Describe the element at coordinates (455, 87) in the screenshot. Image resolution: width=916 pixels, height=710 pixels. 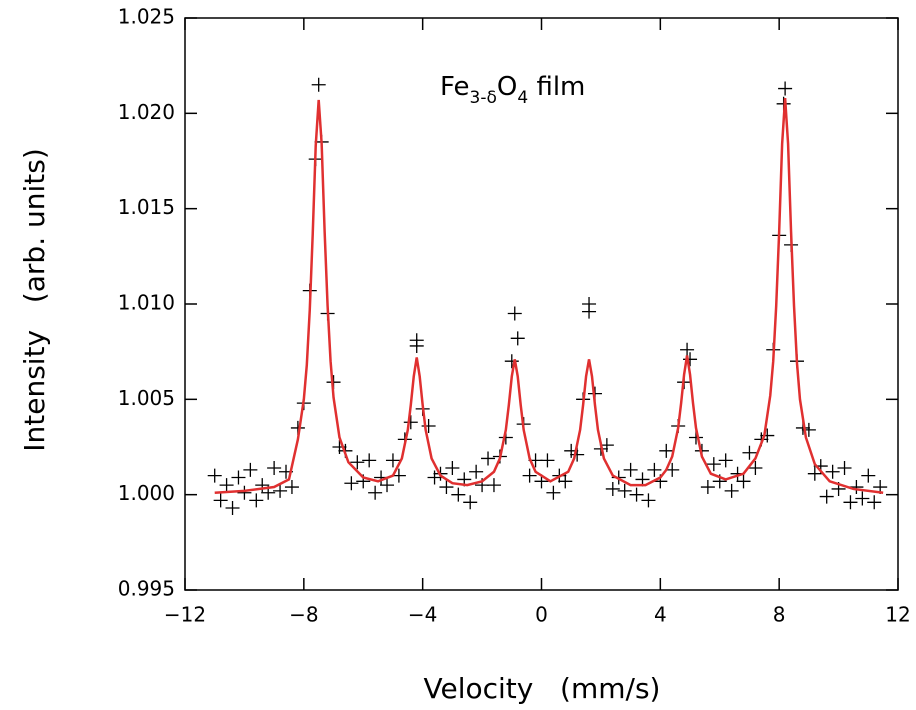
I see `annotation-part: Fe` at that location.